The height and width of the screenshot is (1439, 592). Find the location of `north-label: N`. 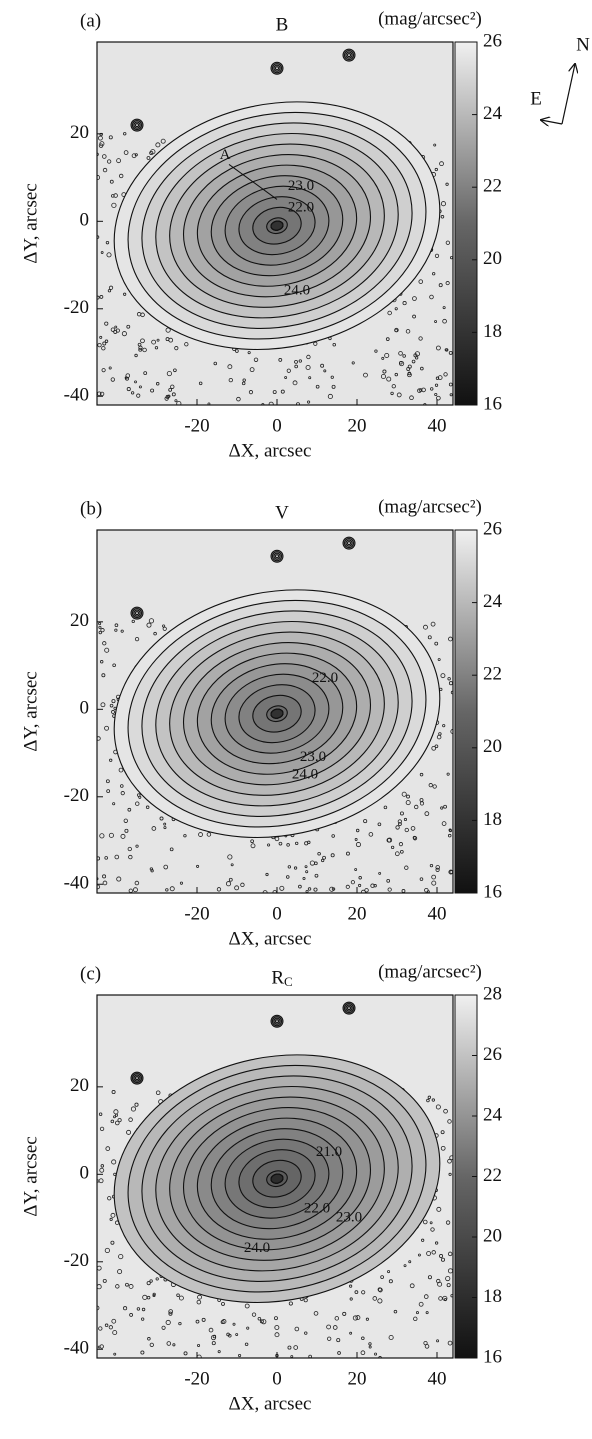

north-label: N is located at coordinates (583, 44).